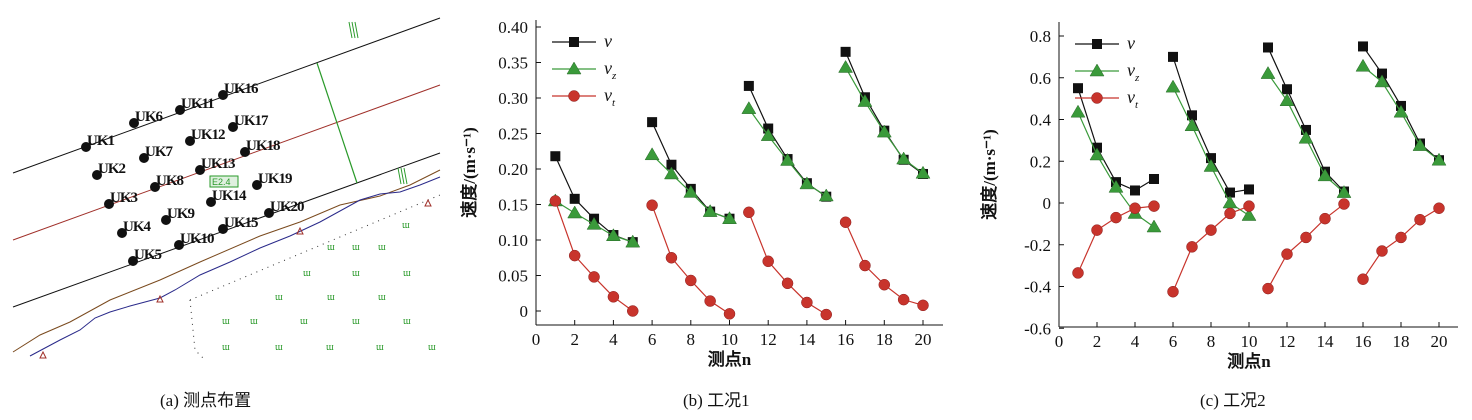  Describe the element at coordinates (337, 123) in the screenshot. I see `dimension-line` at that location.